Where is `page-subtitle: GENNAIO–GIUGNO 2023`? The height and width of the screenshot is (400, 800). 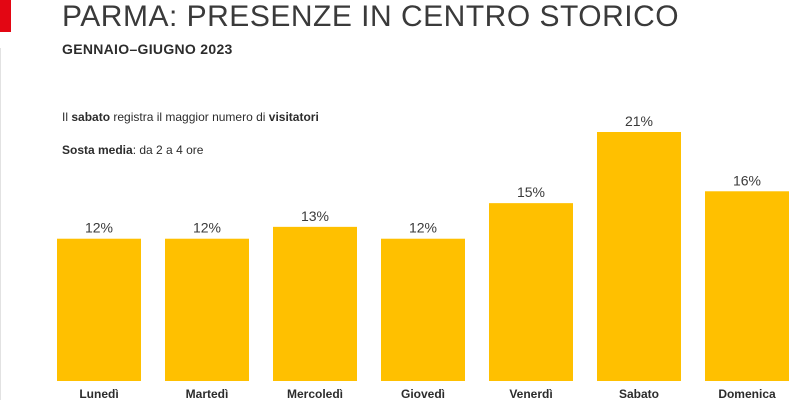 page-subtitle: GENNAIO–GIUGNO 2023 is located at coordinates (147, 49).